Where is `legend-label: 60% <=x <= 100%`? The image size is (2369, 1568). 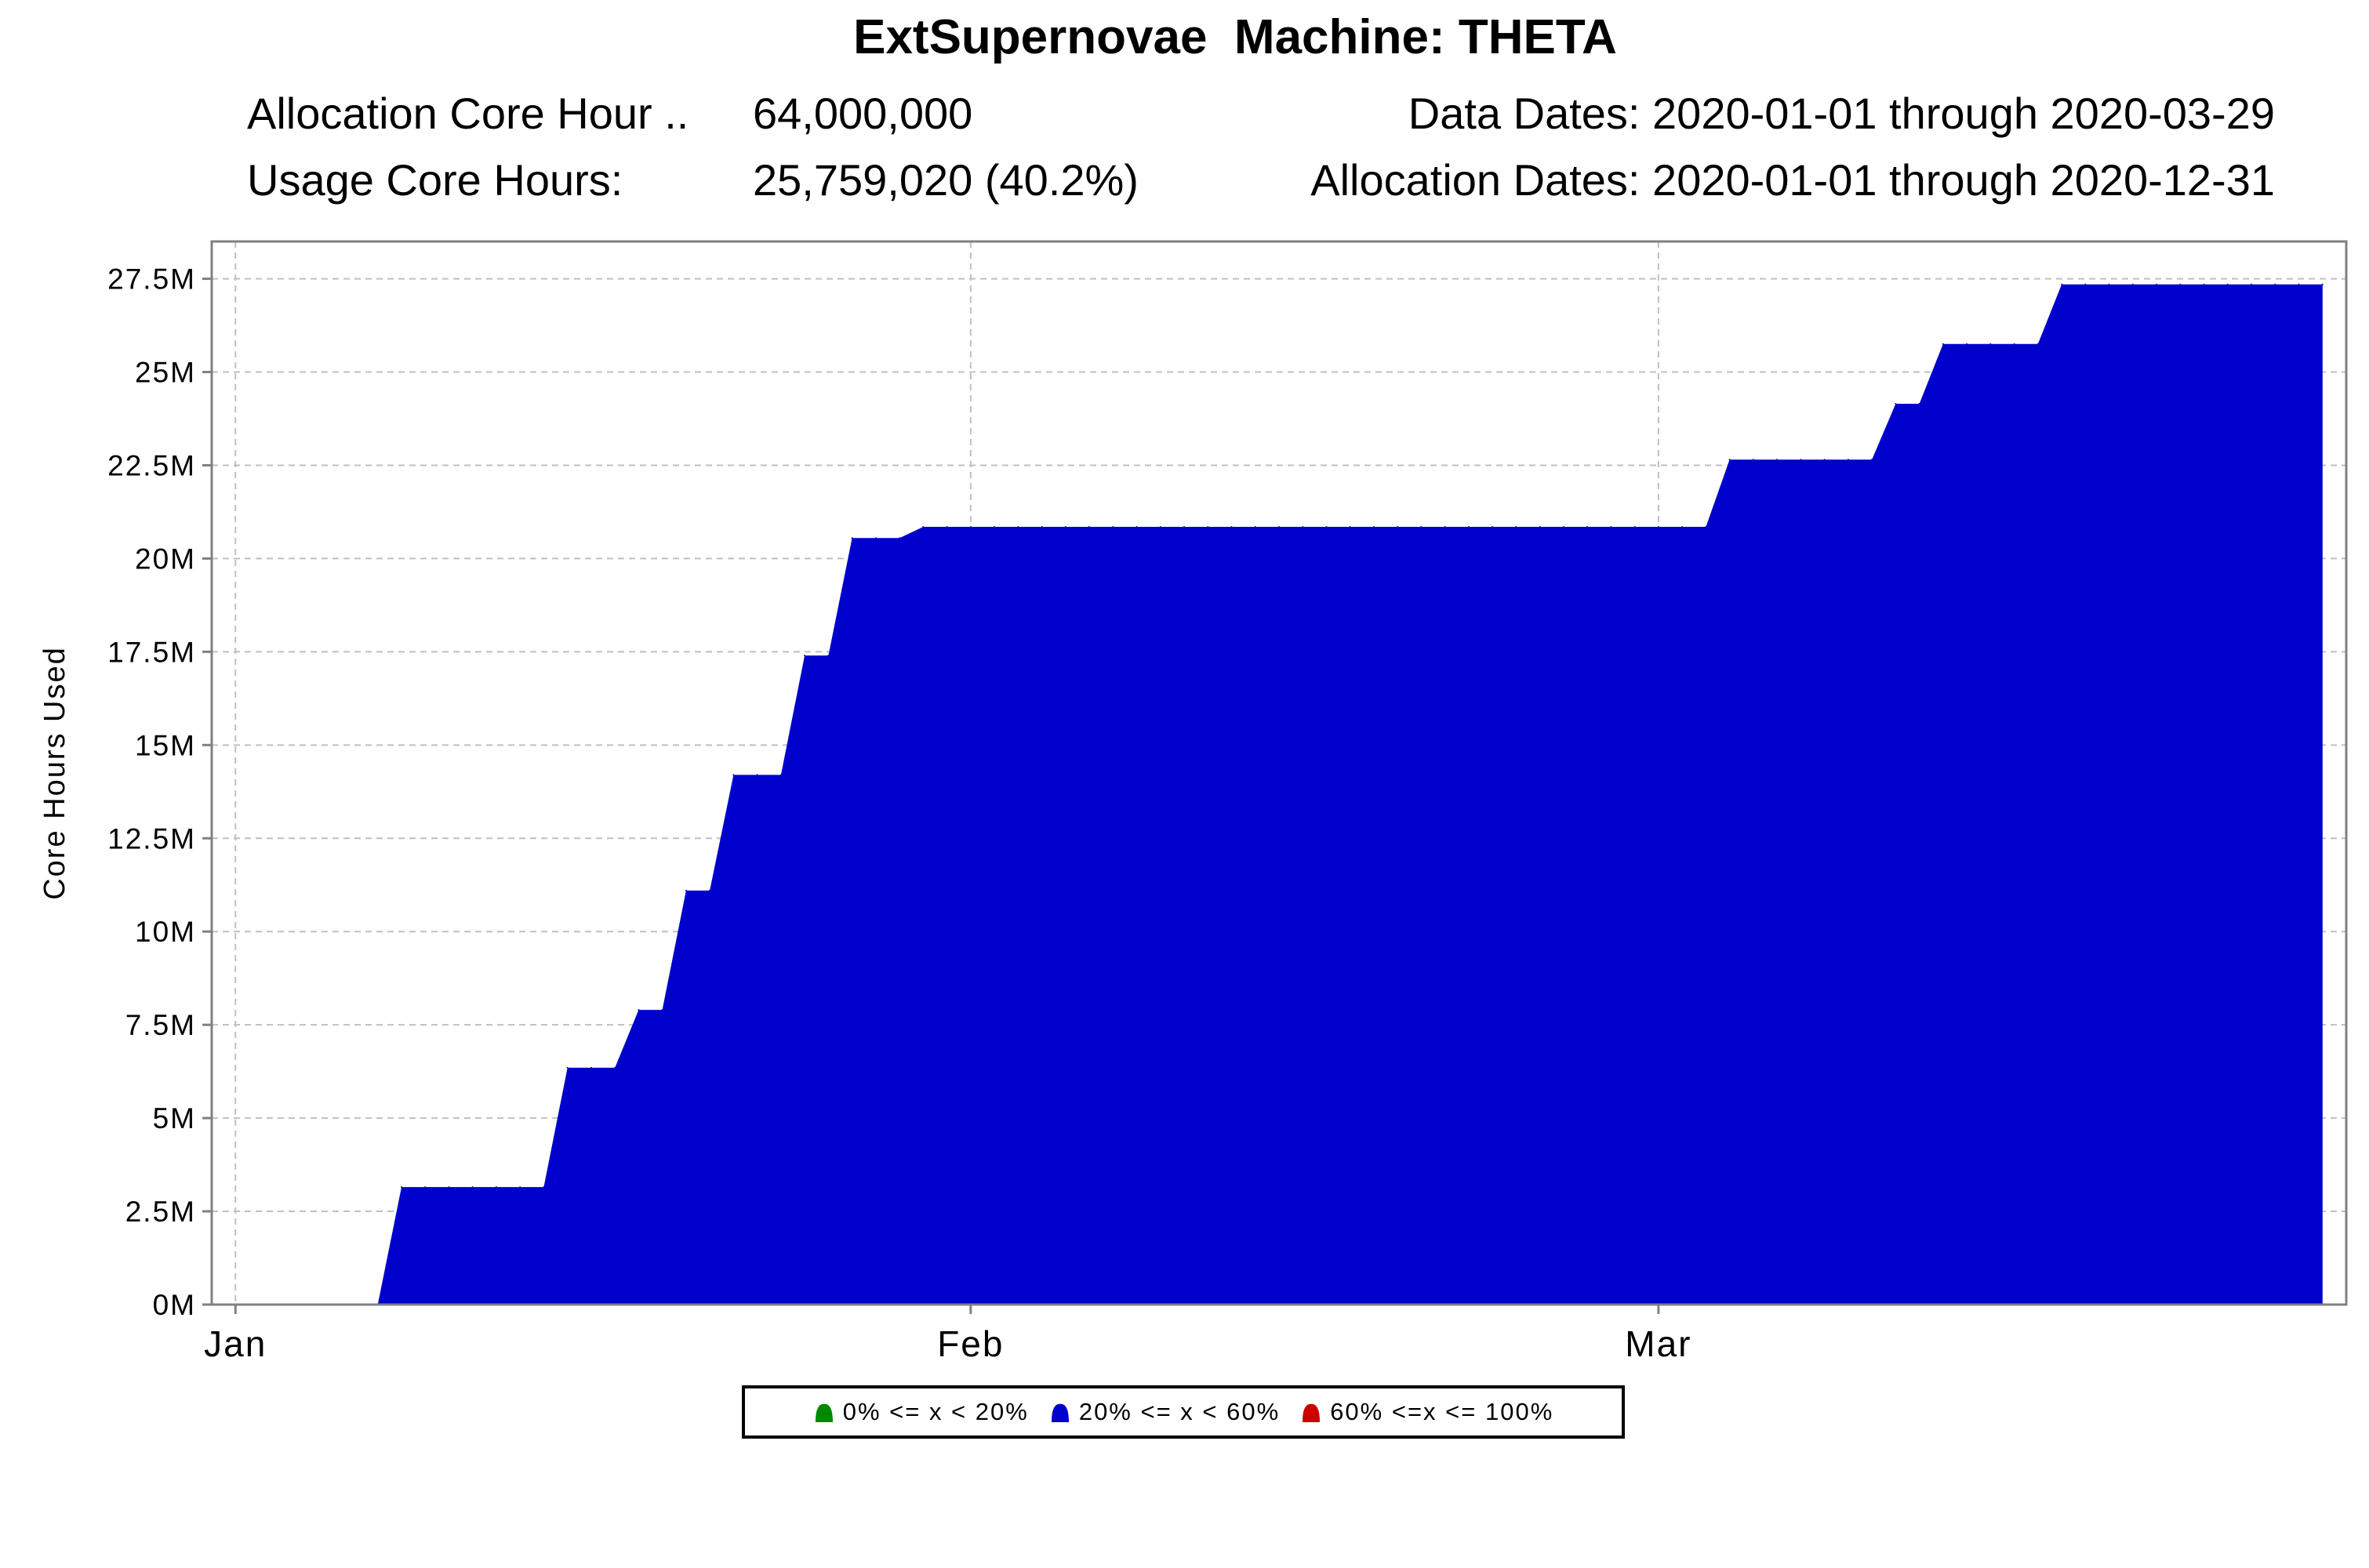
legend-label: 60% <=x <= 100% is located at coordinates (1442, 1411).